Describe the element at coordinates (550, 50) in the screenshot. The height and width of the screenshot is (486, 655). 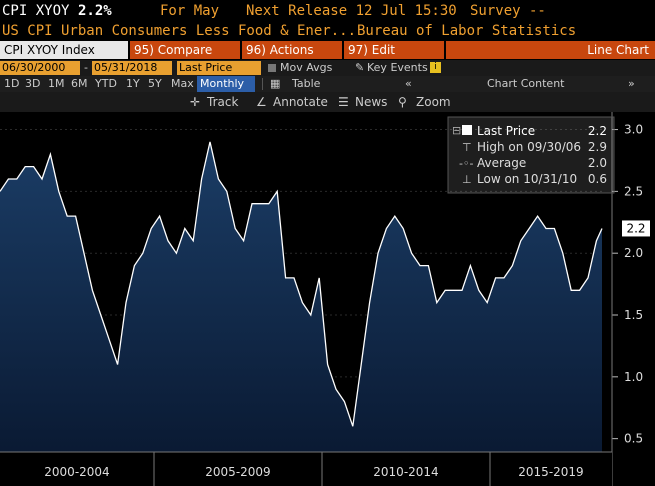
I see `chart-type-label: Line Chart` at that location.